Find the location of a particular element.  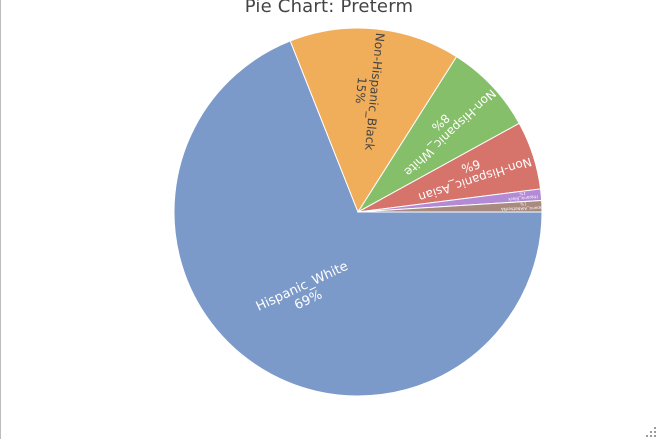

window-left-border is located at coordinates (0, 219).